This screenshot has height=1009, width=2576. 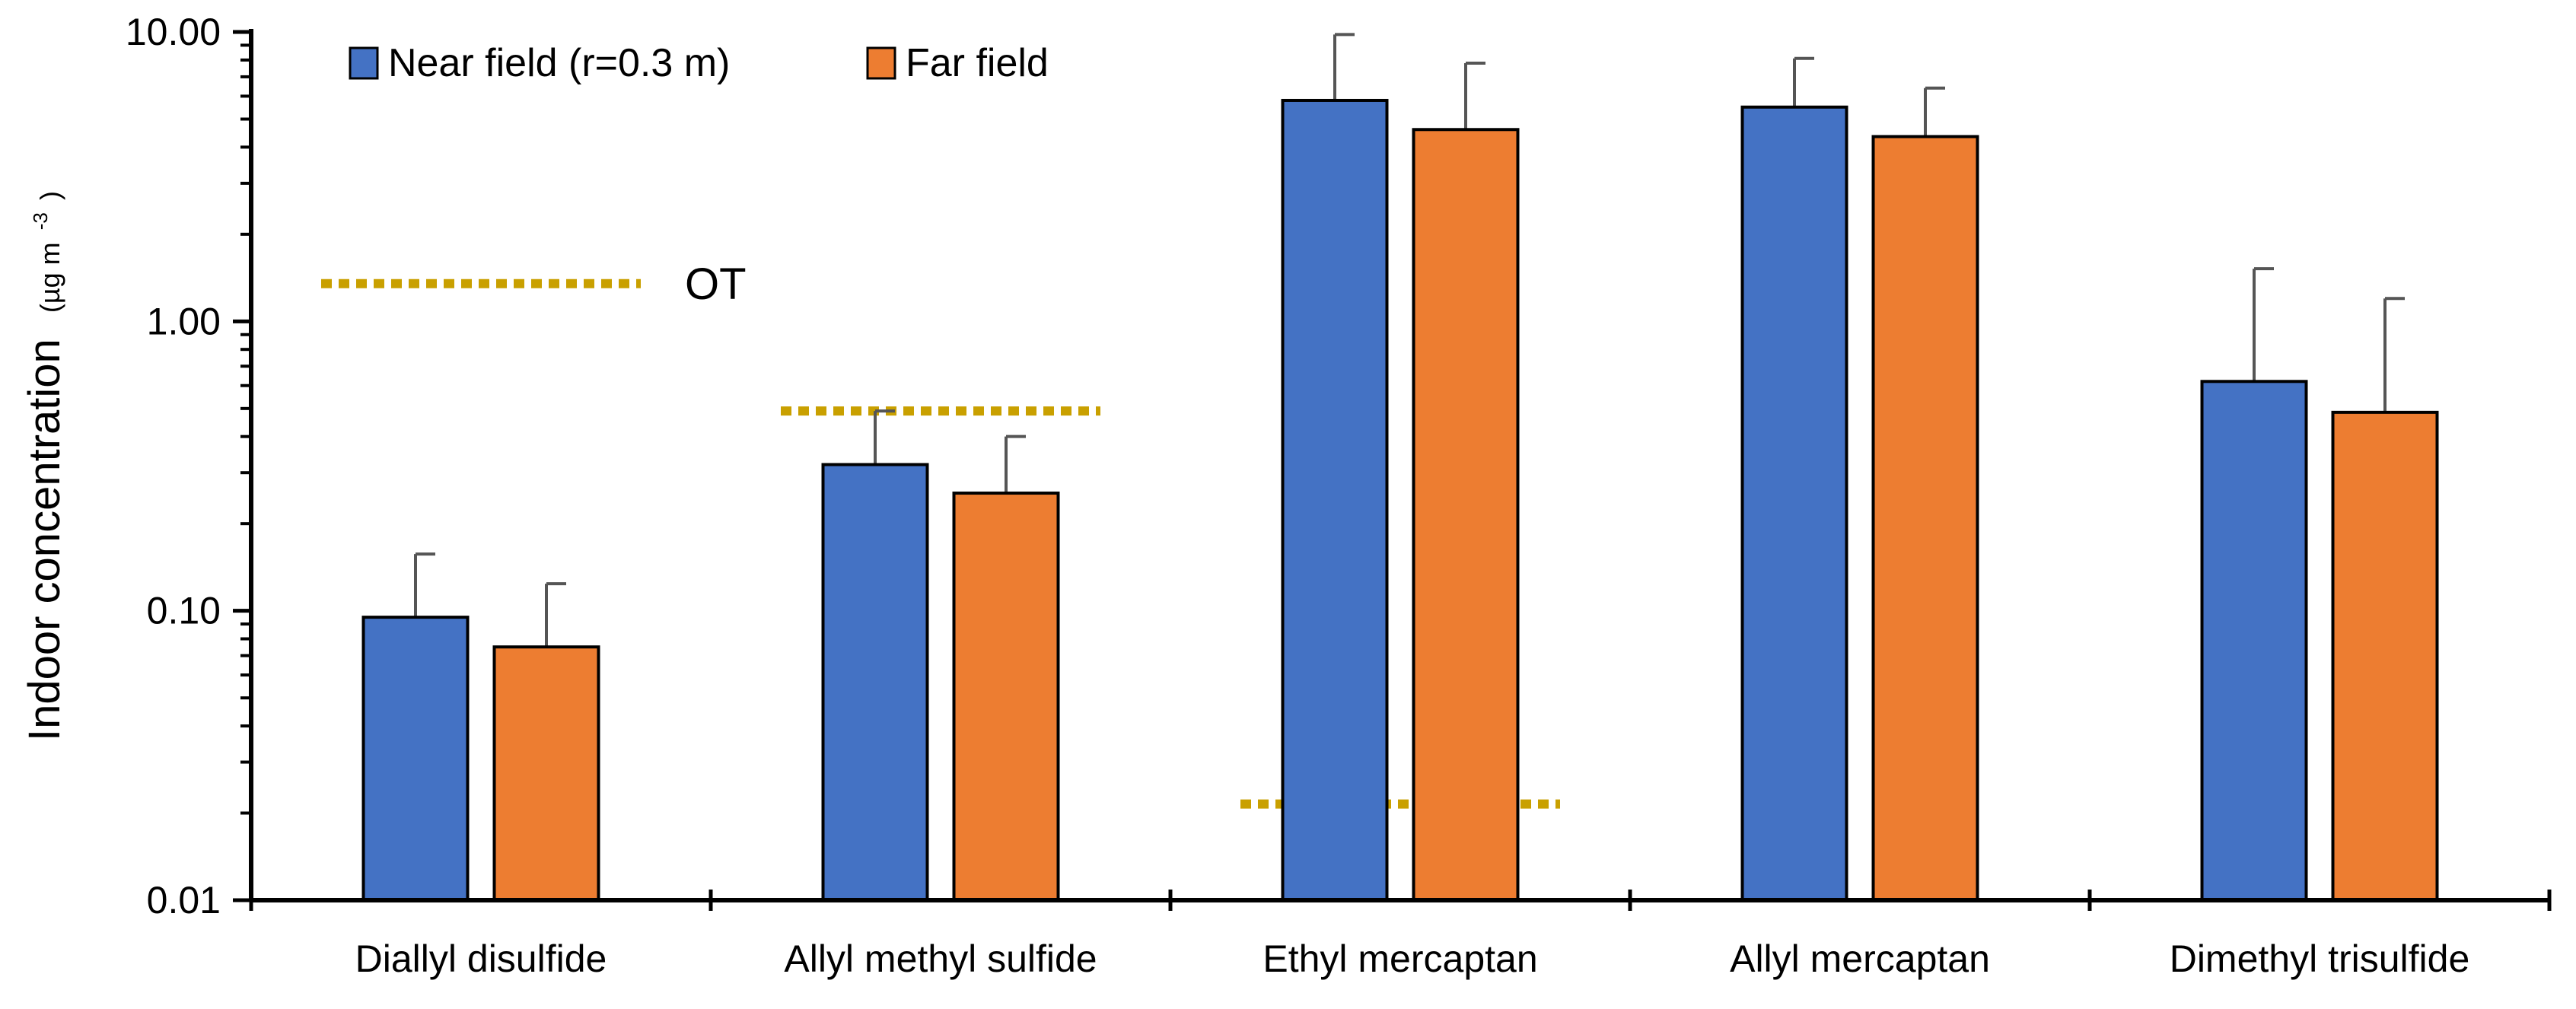 I want to click on legend-label-0: Near field (r=0.3 m), so click(x=559, y=63).